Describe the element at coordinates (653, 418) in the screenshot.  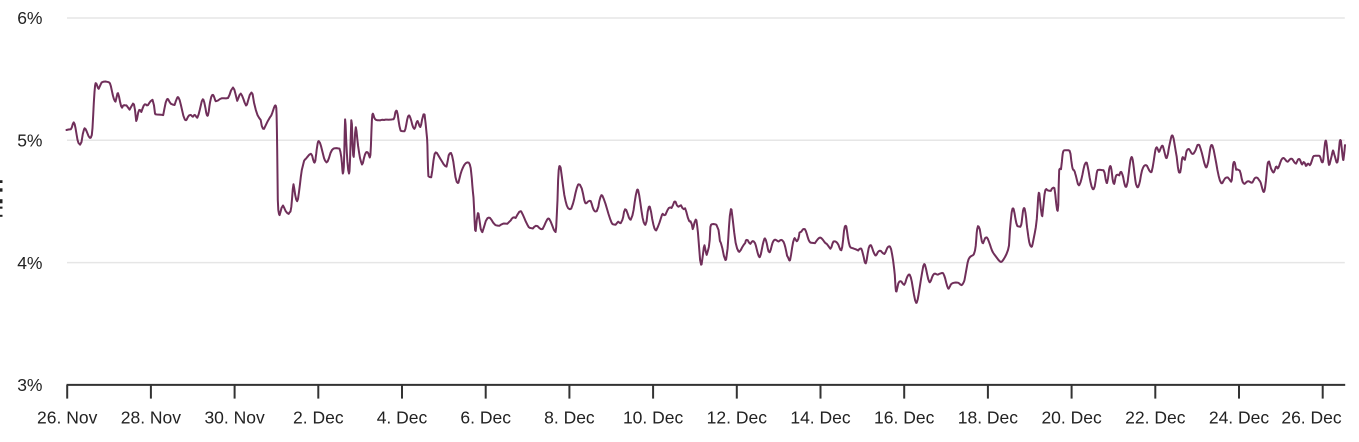
I see `svg-text: 10. Dec` at that location.